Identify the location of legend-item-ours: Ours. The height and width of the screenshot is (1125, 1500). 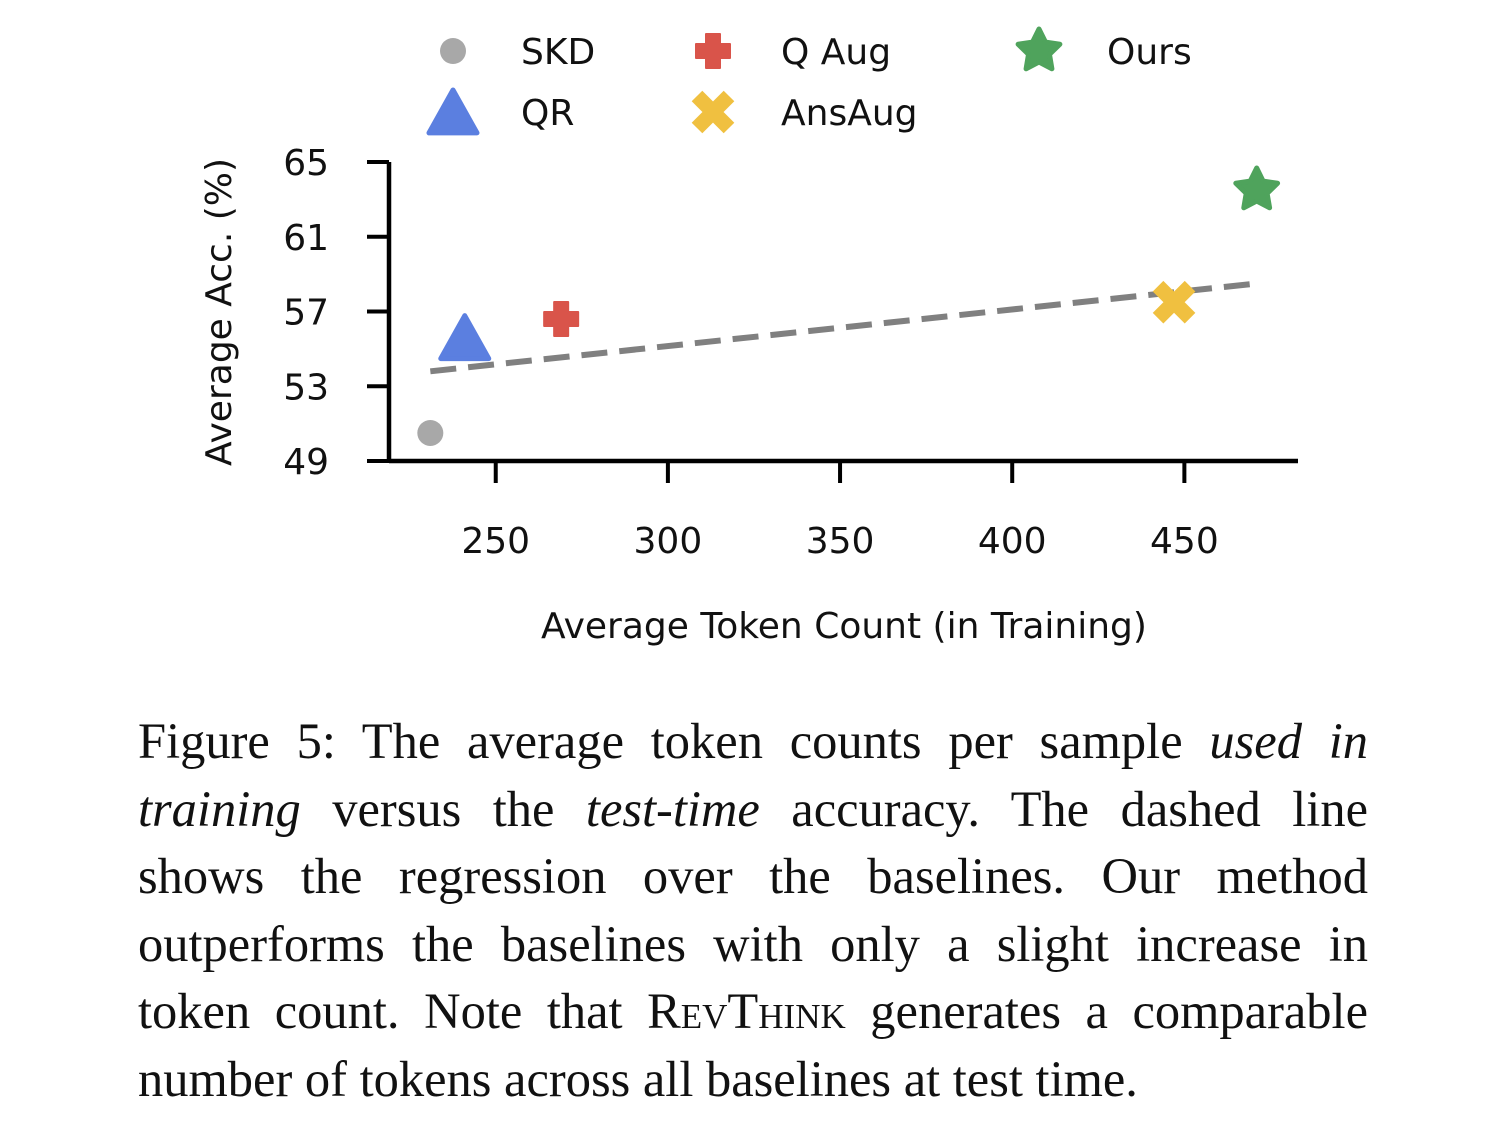
(1103, 49).